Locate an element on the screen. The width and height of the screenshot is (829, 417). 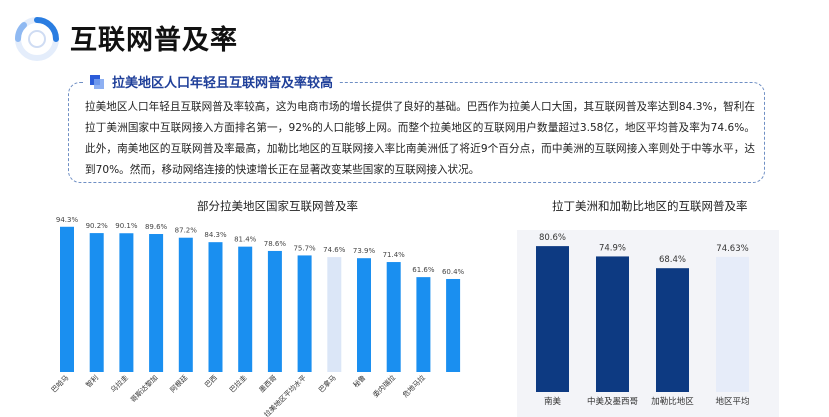
left-value-label: 60.4% is located at coordinates (453, 272).